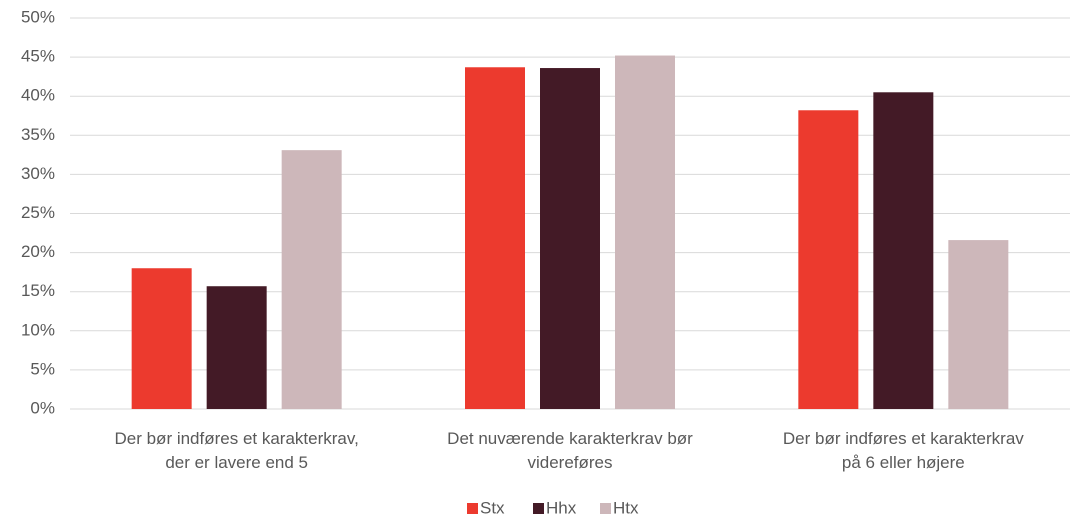  I want to click on y-tick-label: 0%, so click(42, 407).